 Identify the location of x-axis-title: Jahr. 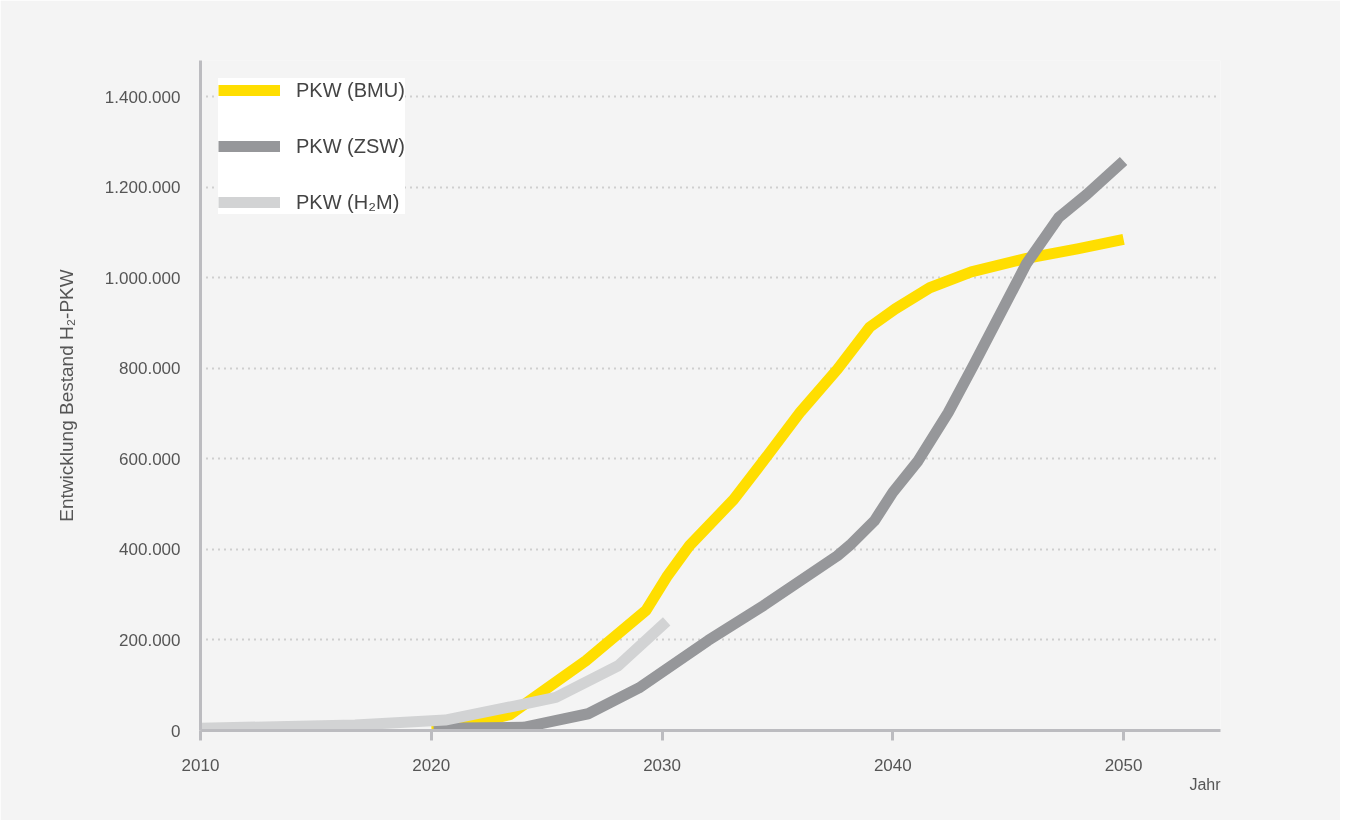
(1205, 784).